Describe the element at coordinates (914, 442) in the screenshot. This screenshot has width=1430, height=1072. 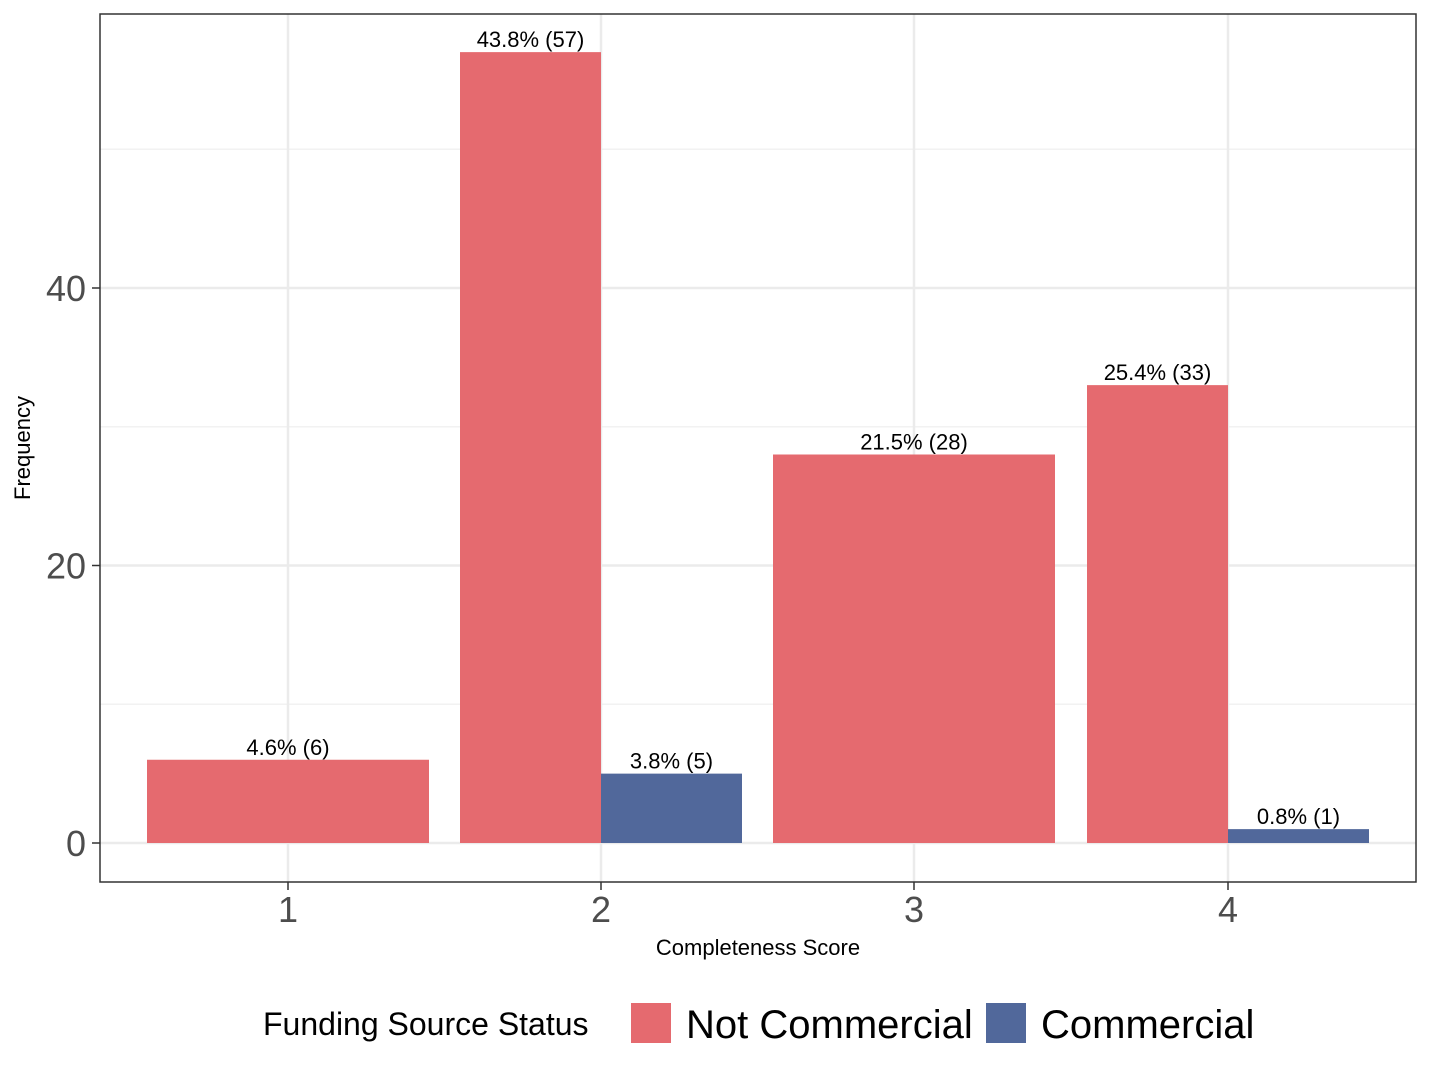
I see `data-label: 21.5% (28)` at that location.